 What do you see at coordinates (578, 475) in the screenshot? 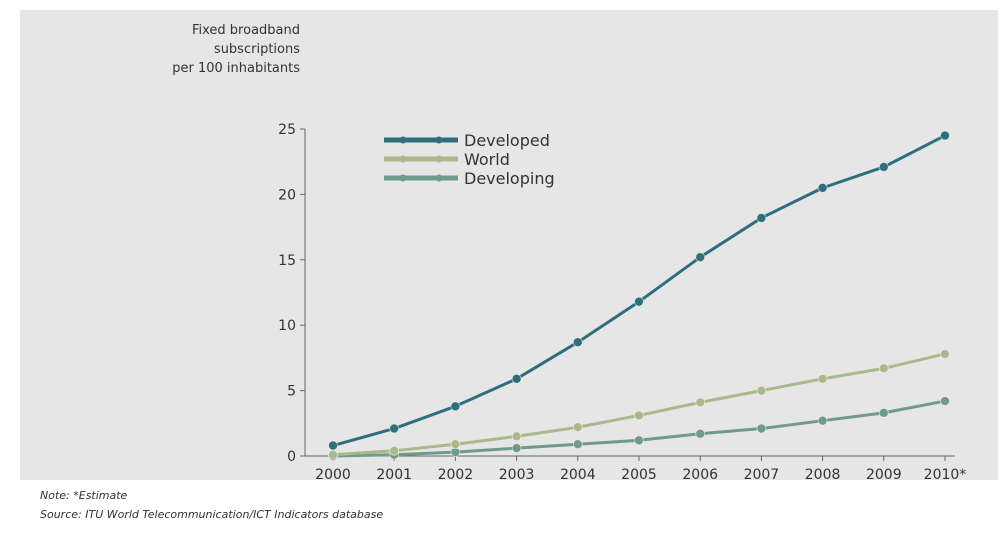
I see `x-tick-label: 2004` at bounding box center [578, 475].